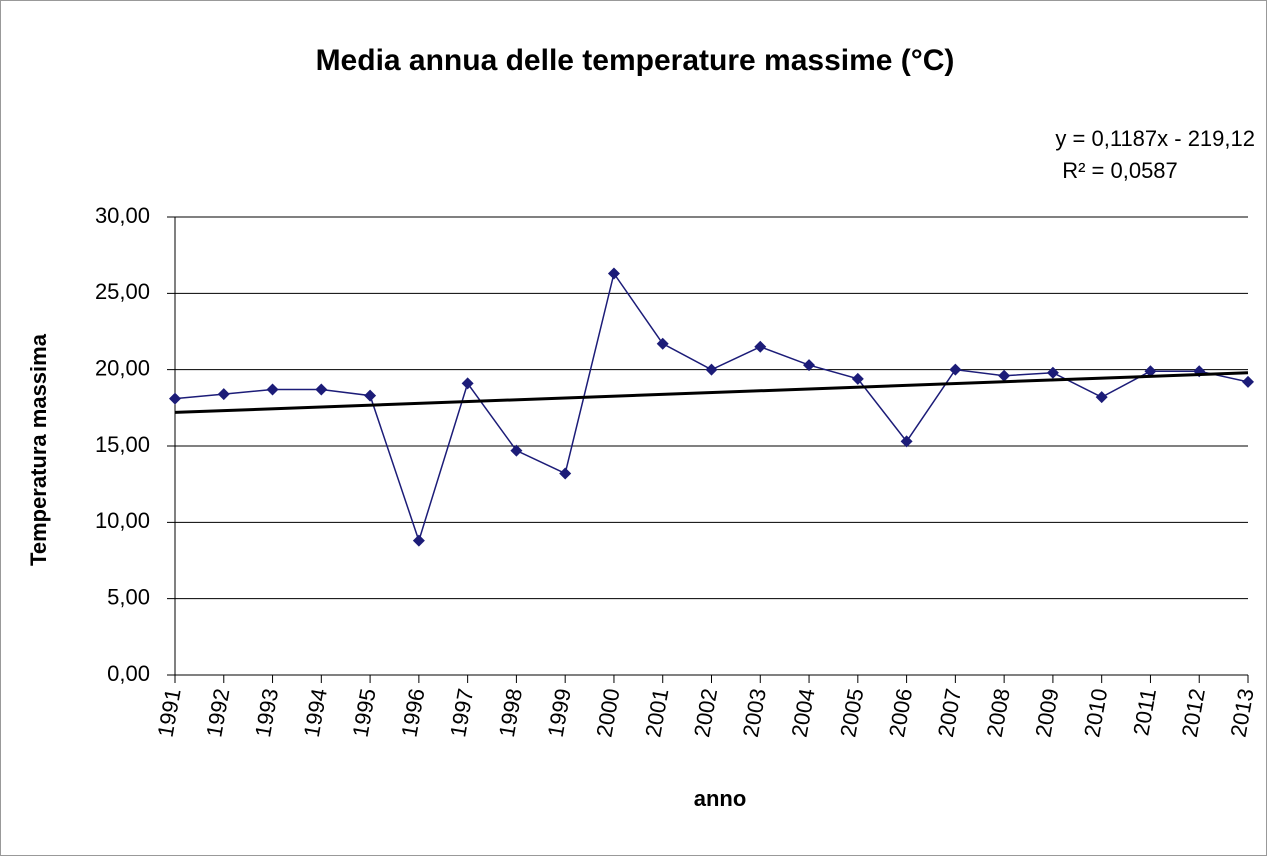 This screenshot has width=1268, height=857. What do you see at coordinates (1120, 170) in the screenshot?
I see `trend-r2: R² = 0,0587` at bounding box center [1120, 170].